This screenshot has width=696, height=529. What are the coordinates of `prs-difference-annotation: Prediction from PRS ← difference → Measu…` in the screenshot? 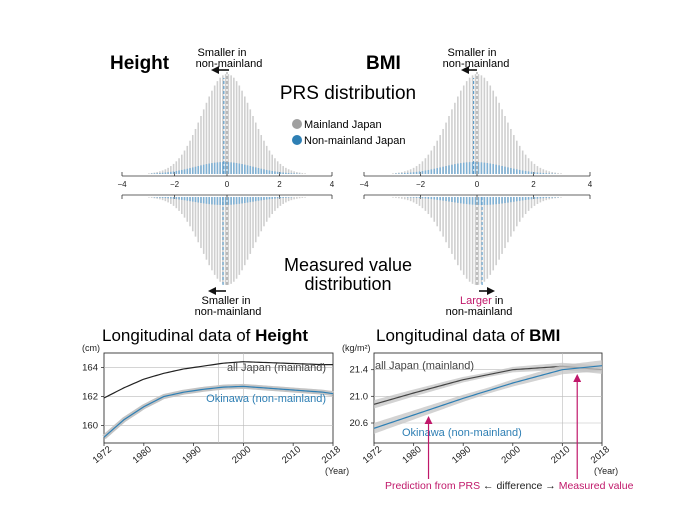 It's located at (509, 486).